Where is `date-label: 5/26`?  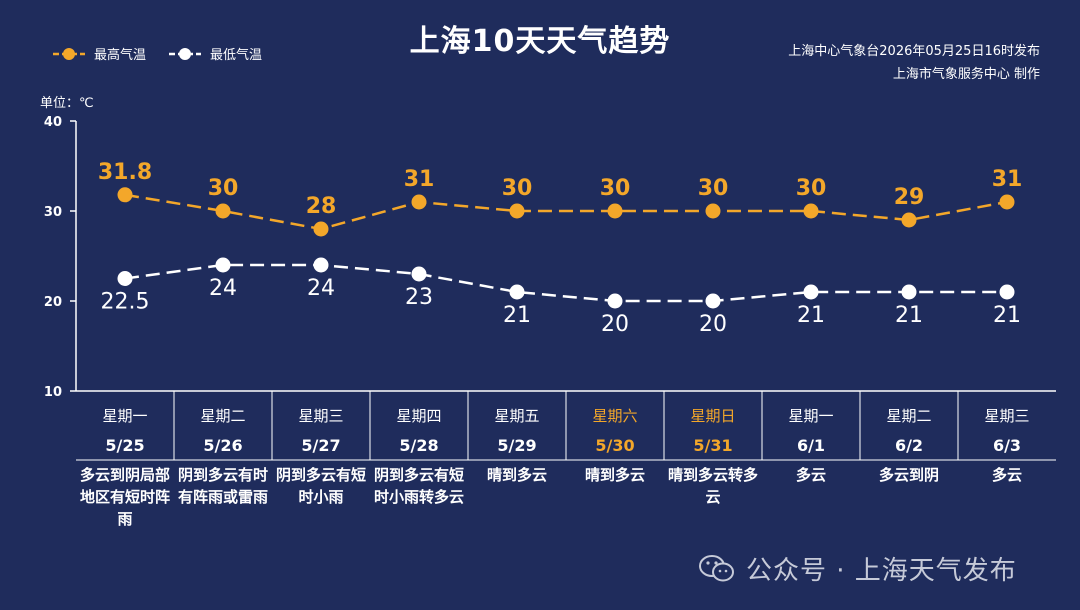
date-label: 5/26 is located at coordinates (222, 445).